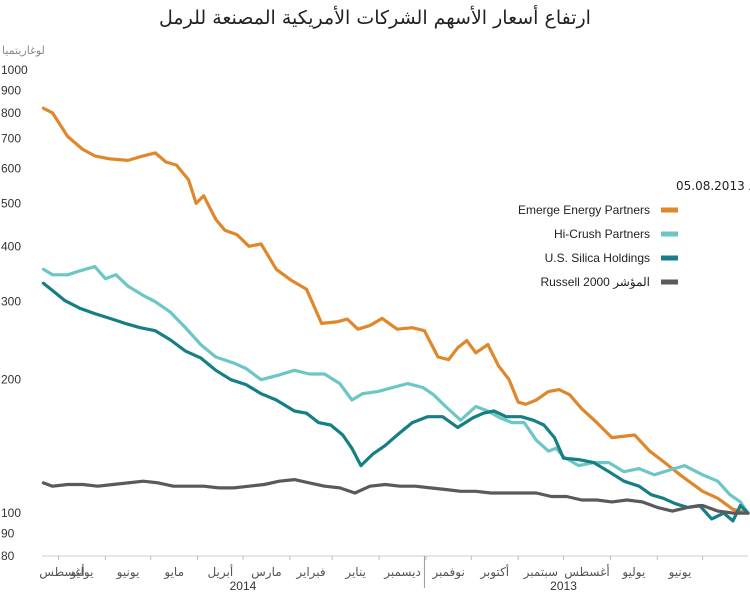 The width and height of the screenshot is (750, 594). What do you see at coordinates (11, 513) in the screenshot?
I see `y-tick-label: 100` at bounding box center [11, 513].